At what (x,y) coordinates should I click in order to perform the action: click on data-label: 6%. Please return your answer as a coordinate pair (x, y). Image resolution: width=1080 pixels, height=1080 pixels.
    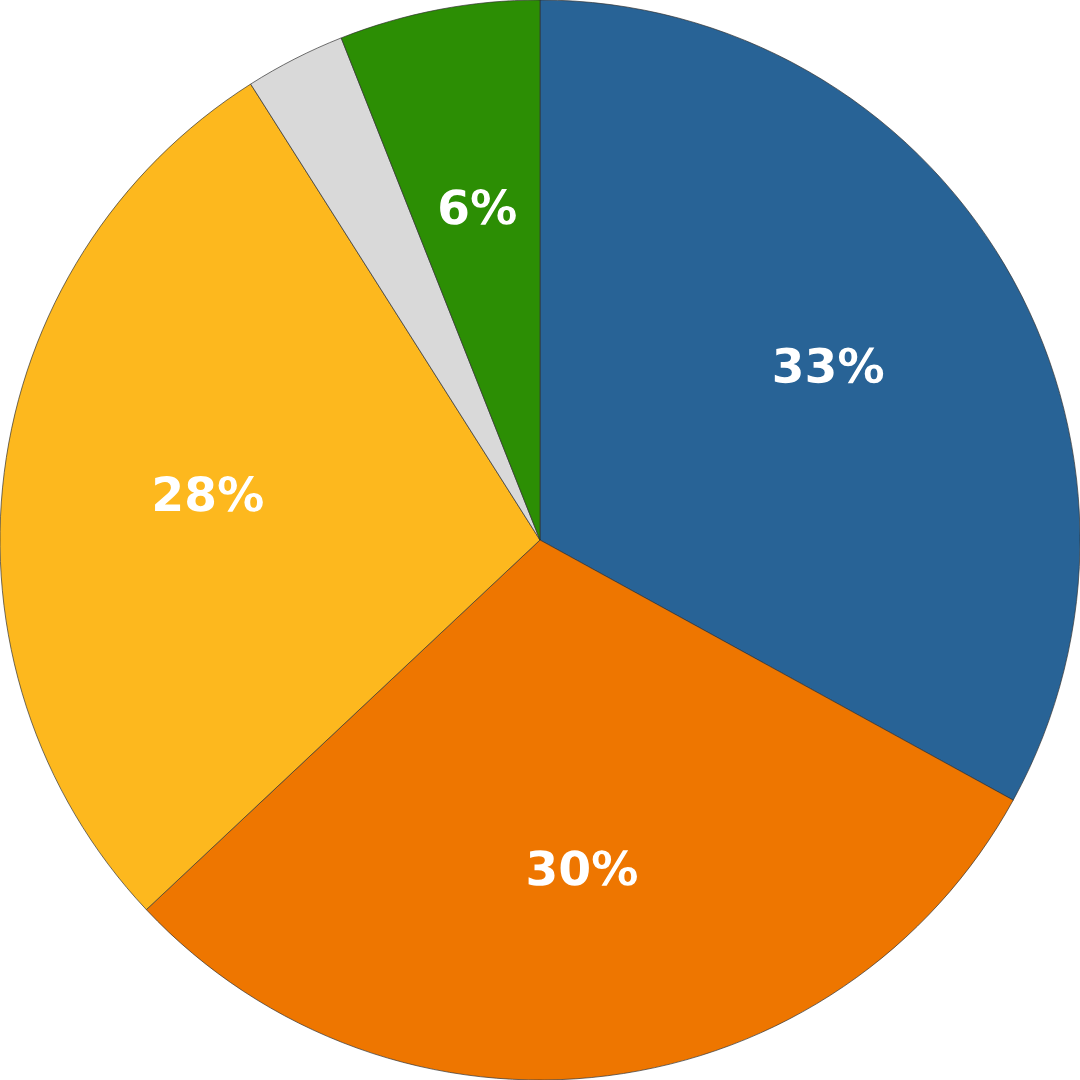
    Looking at the image, I should click on (478, 207).